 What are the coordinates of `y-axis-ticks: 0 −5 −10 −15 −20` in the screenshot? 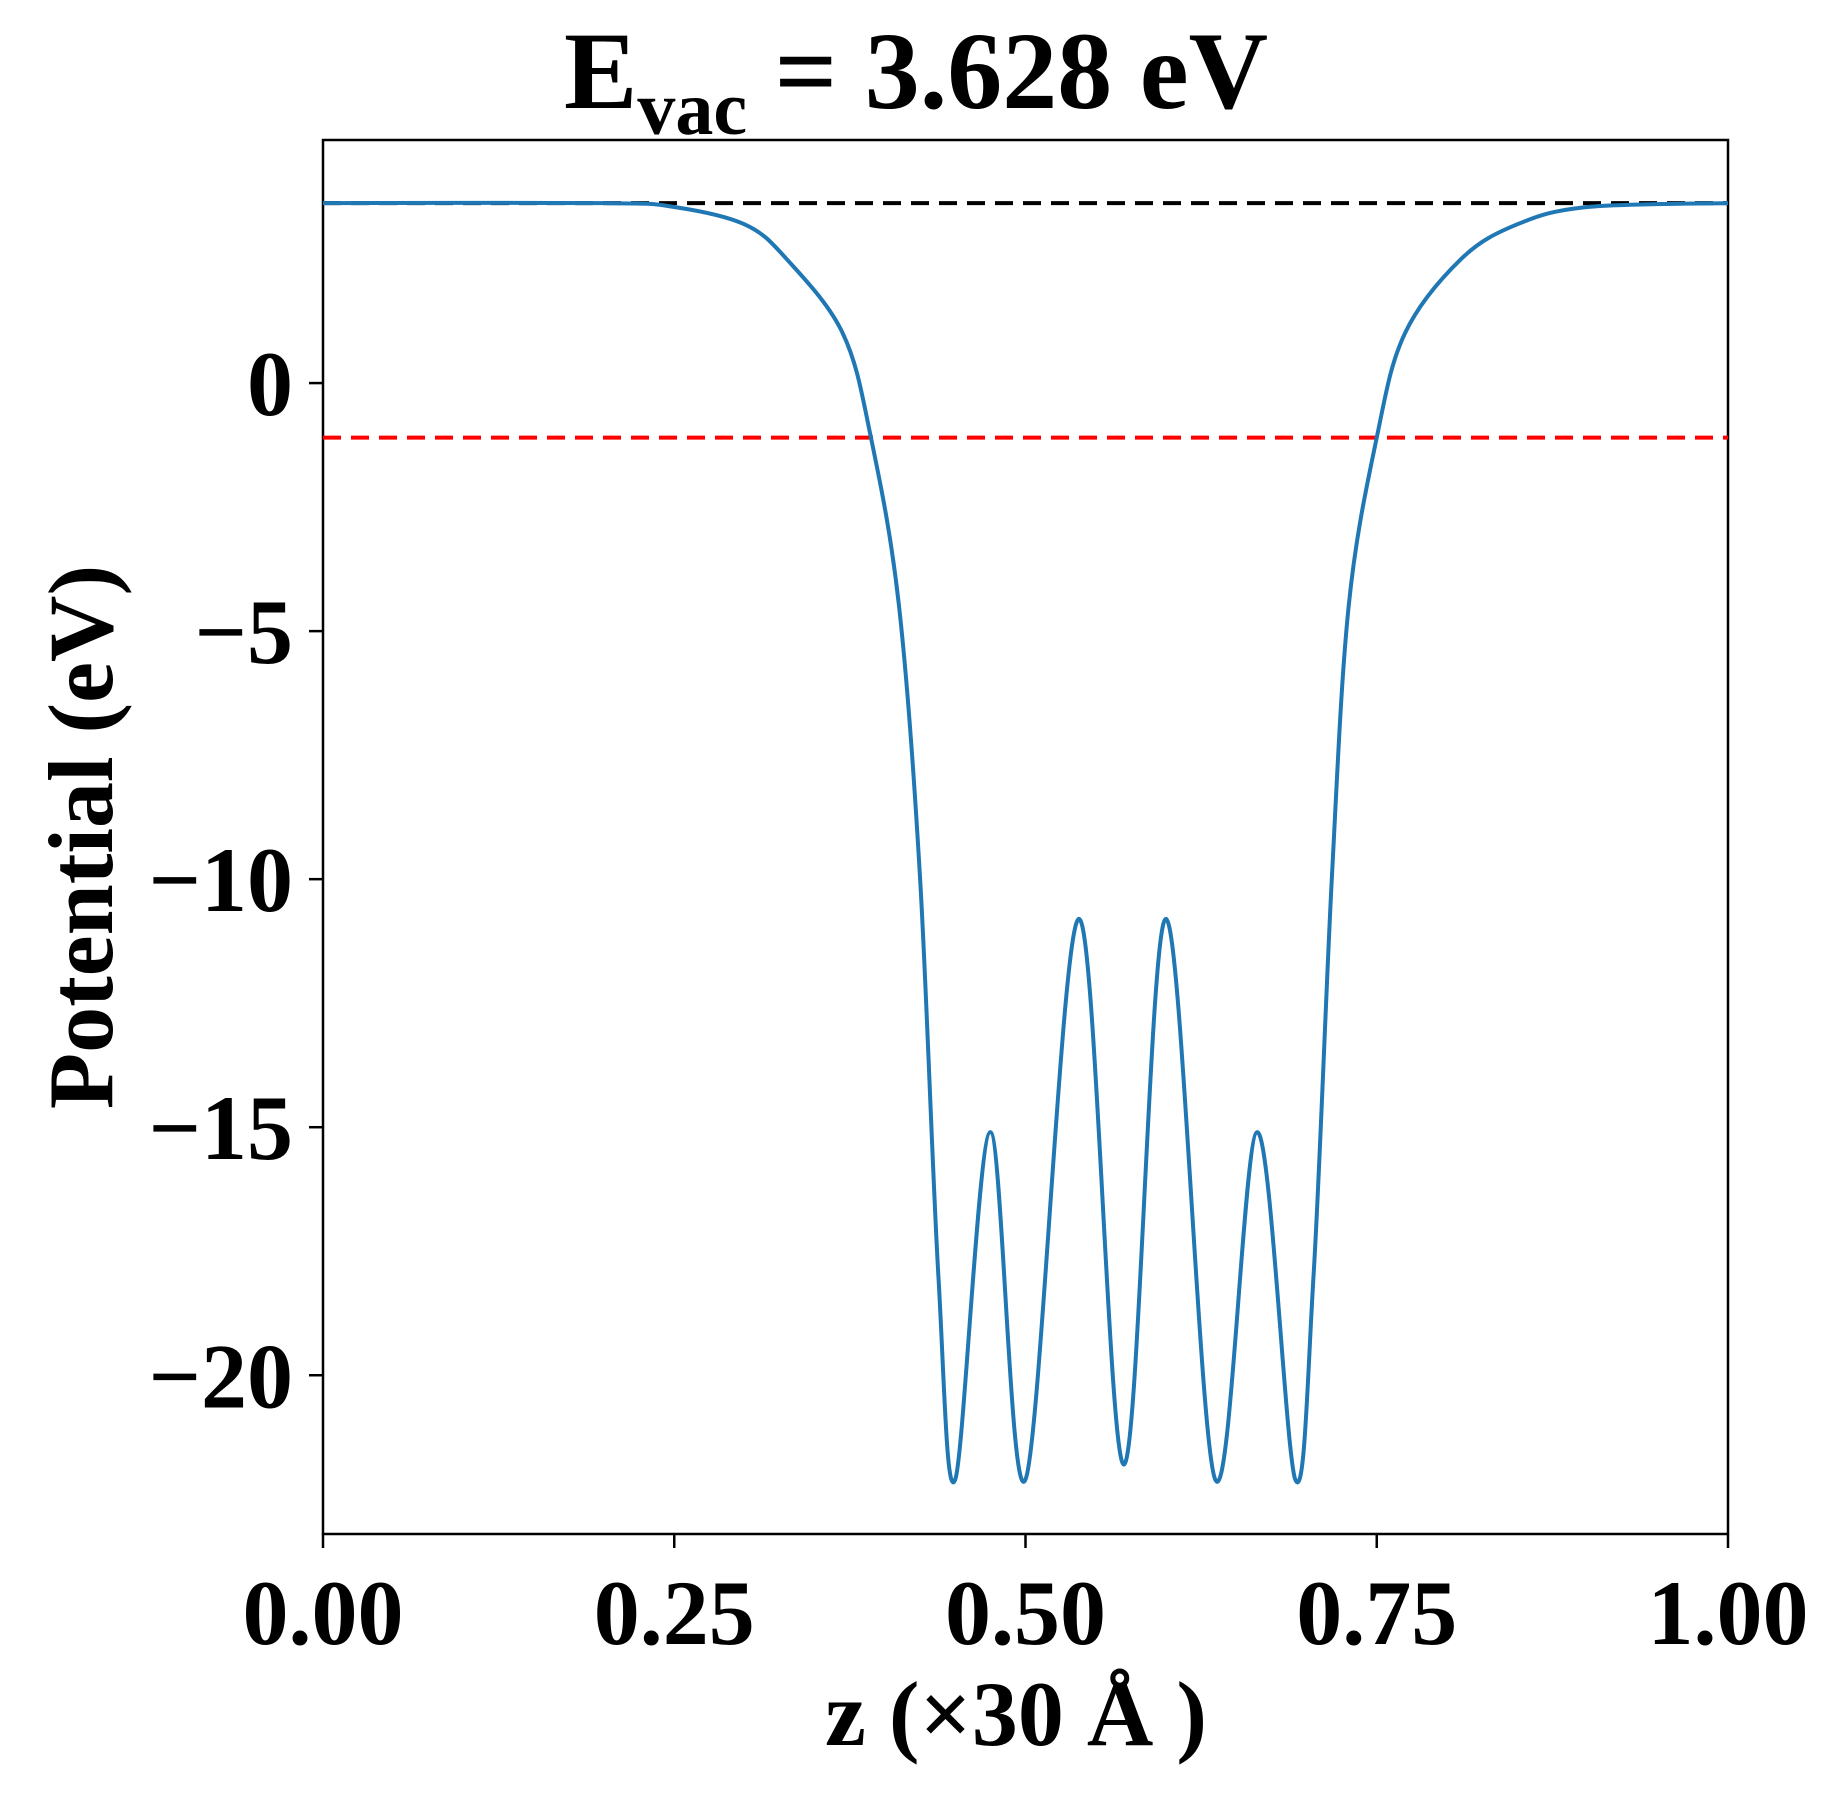 It's located at (236, 880).